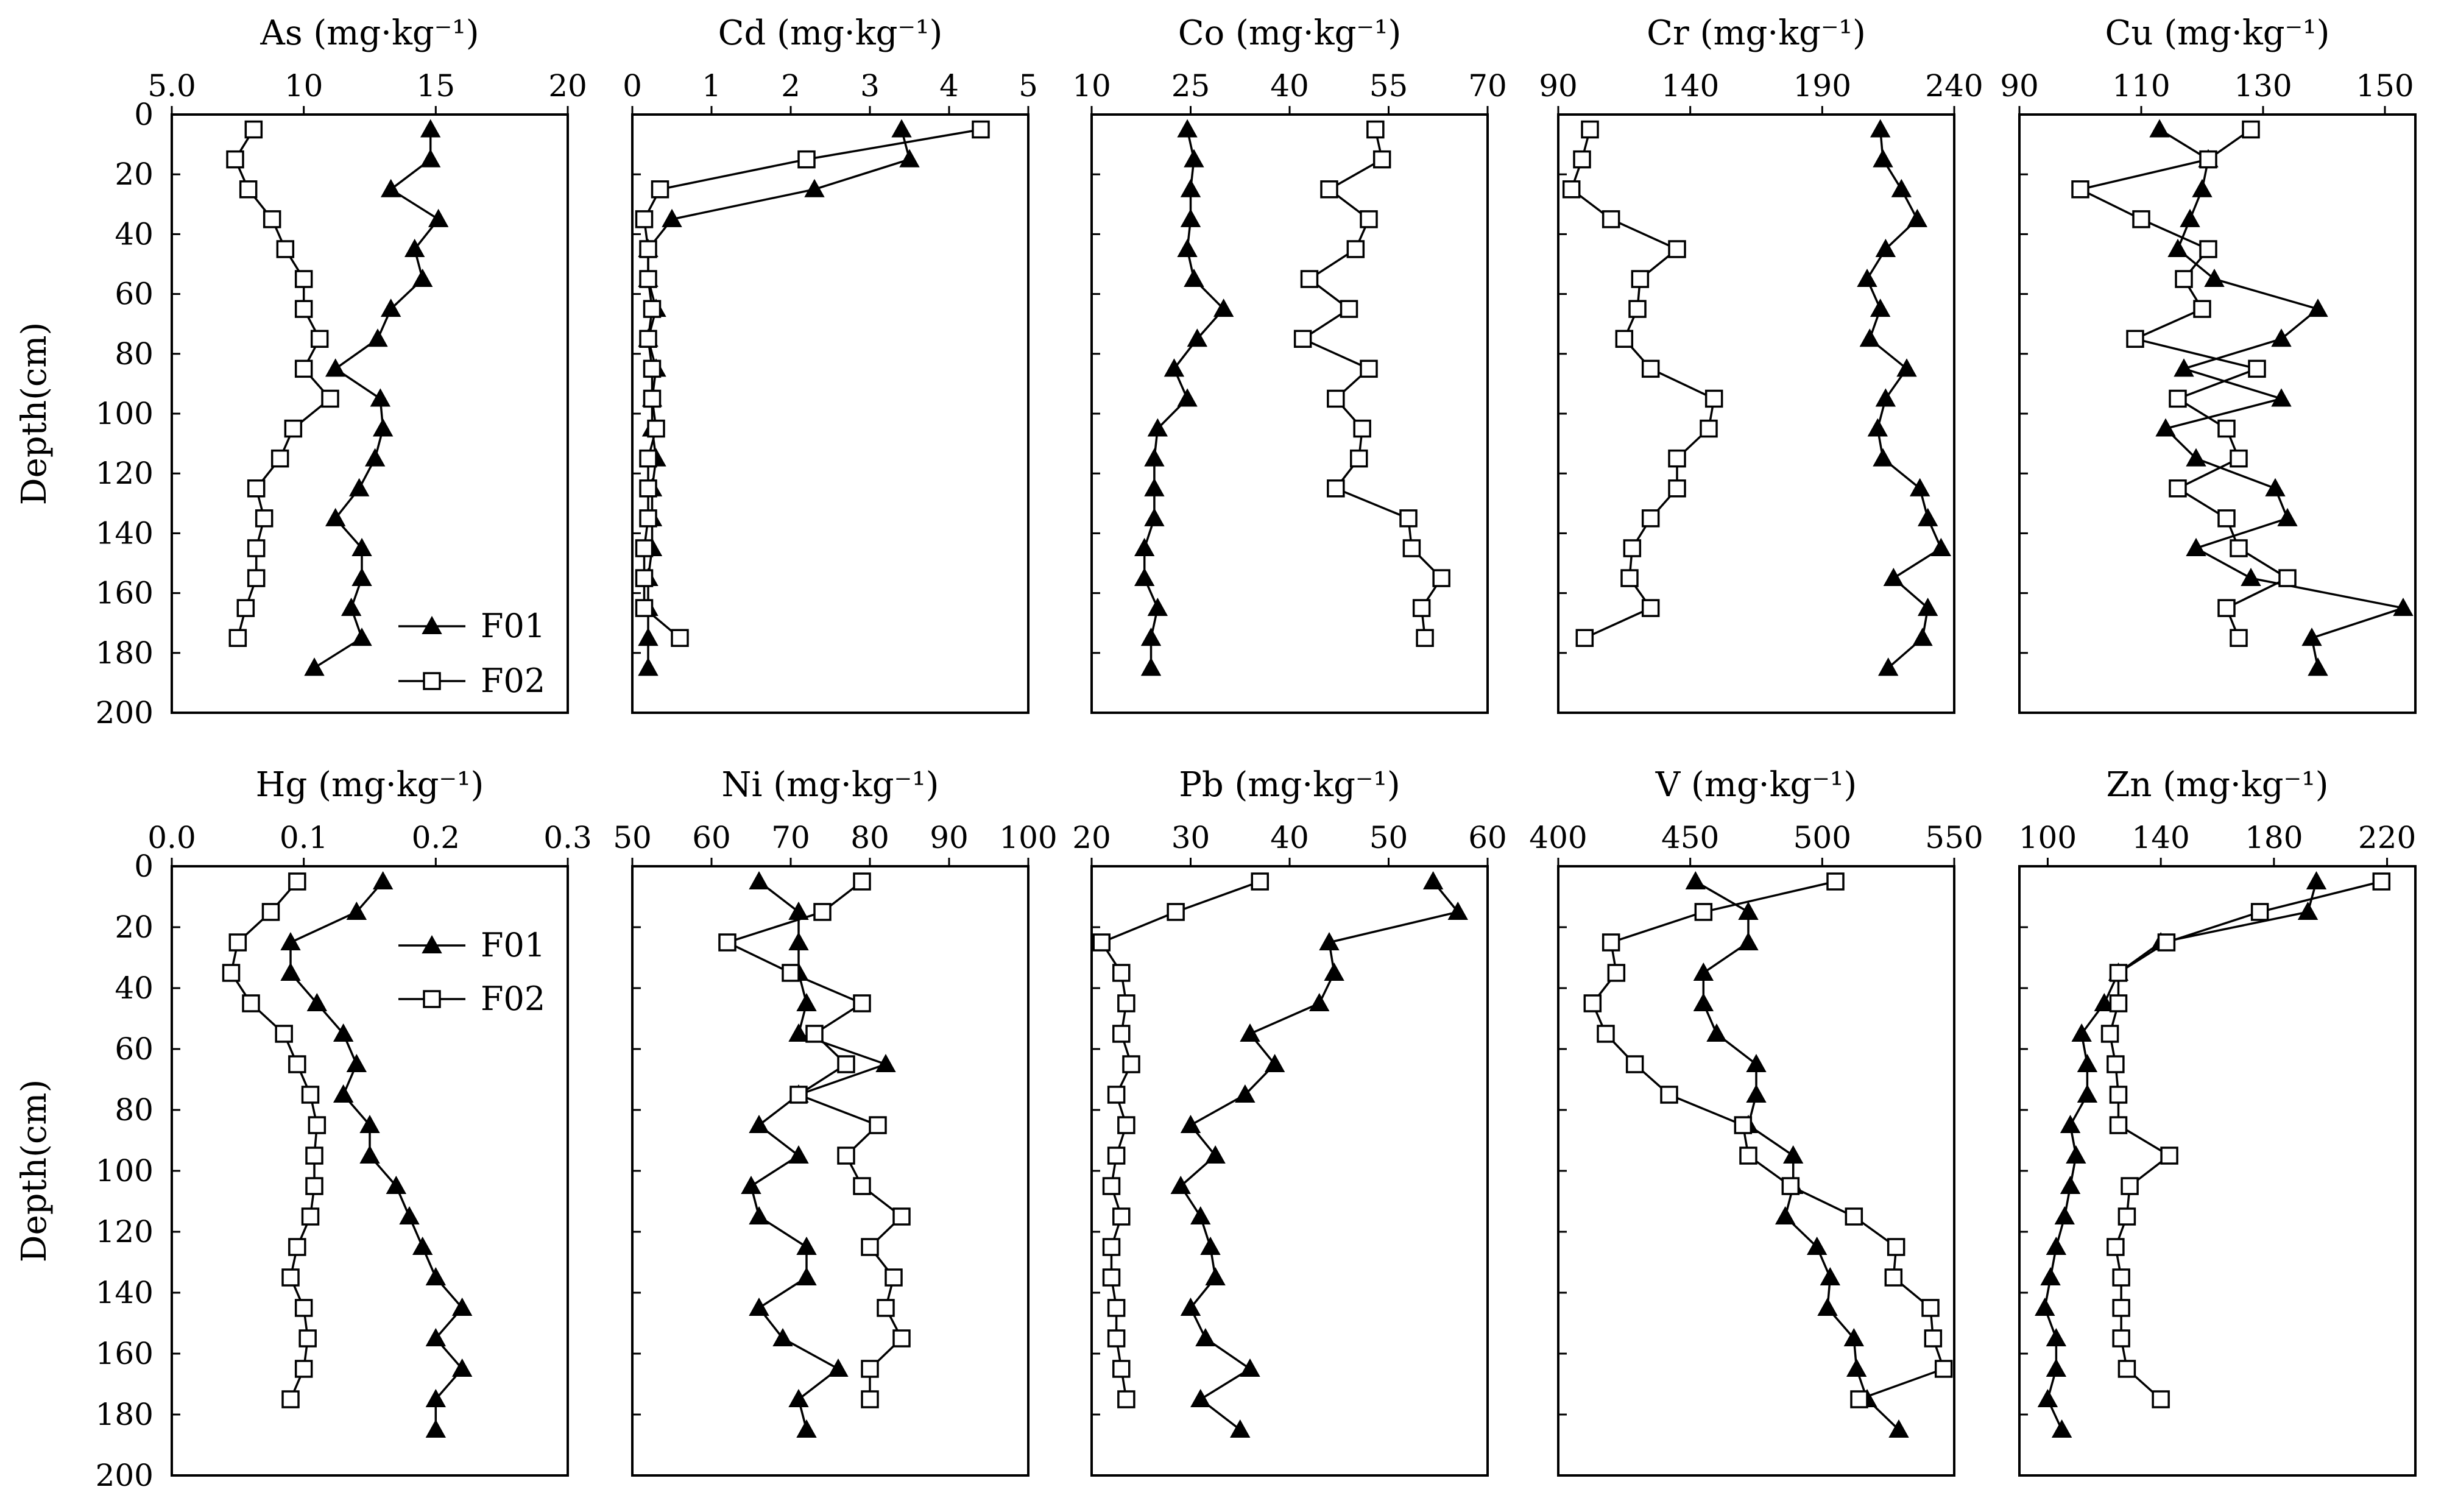  I want to click on x-tick-label: 150, so click(2385, 86).